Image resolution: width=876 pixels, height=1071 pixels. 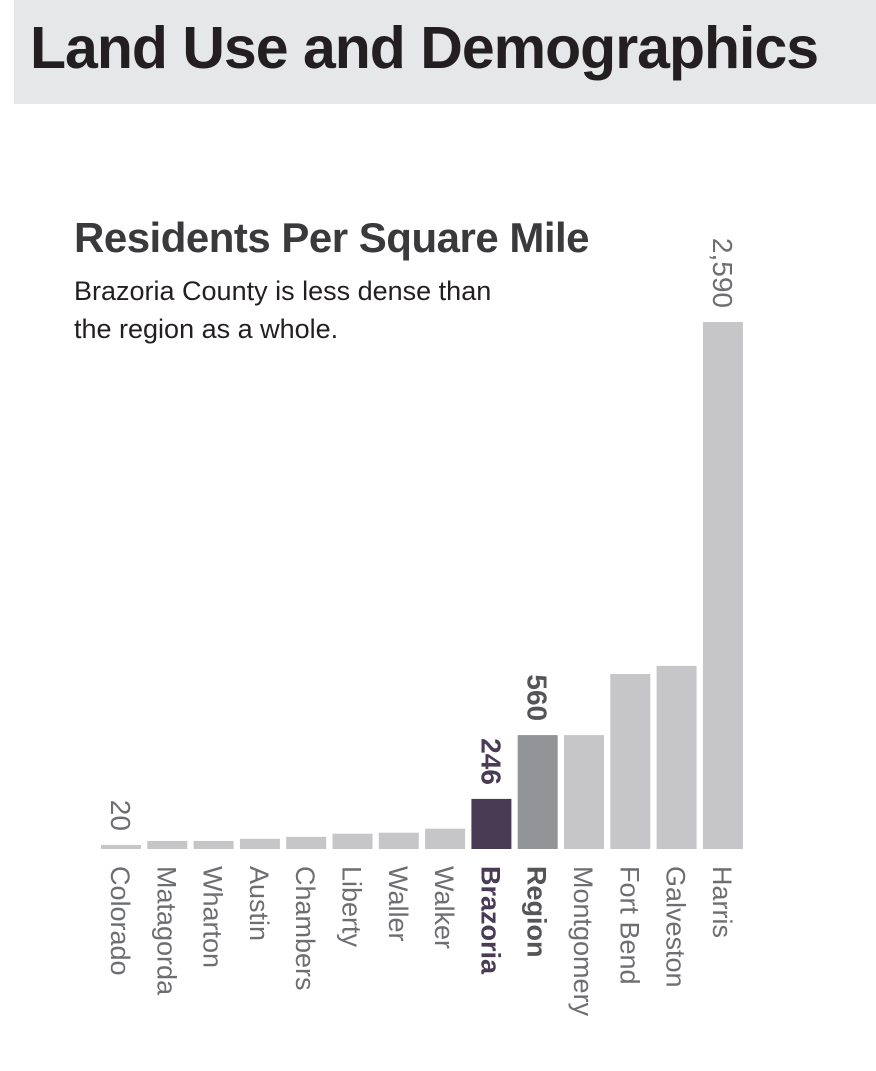 What do you see at coordinates (722, 273) in the screenshot?
I see `value-label-harris: 2,590` at bounding box center [722, 273].